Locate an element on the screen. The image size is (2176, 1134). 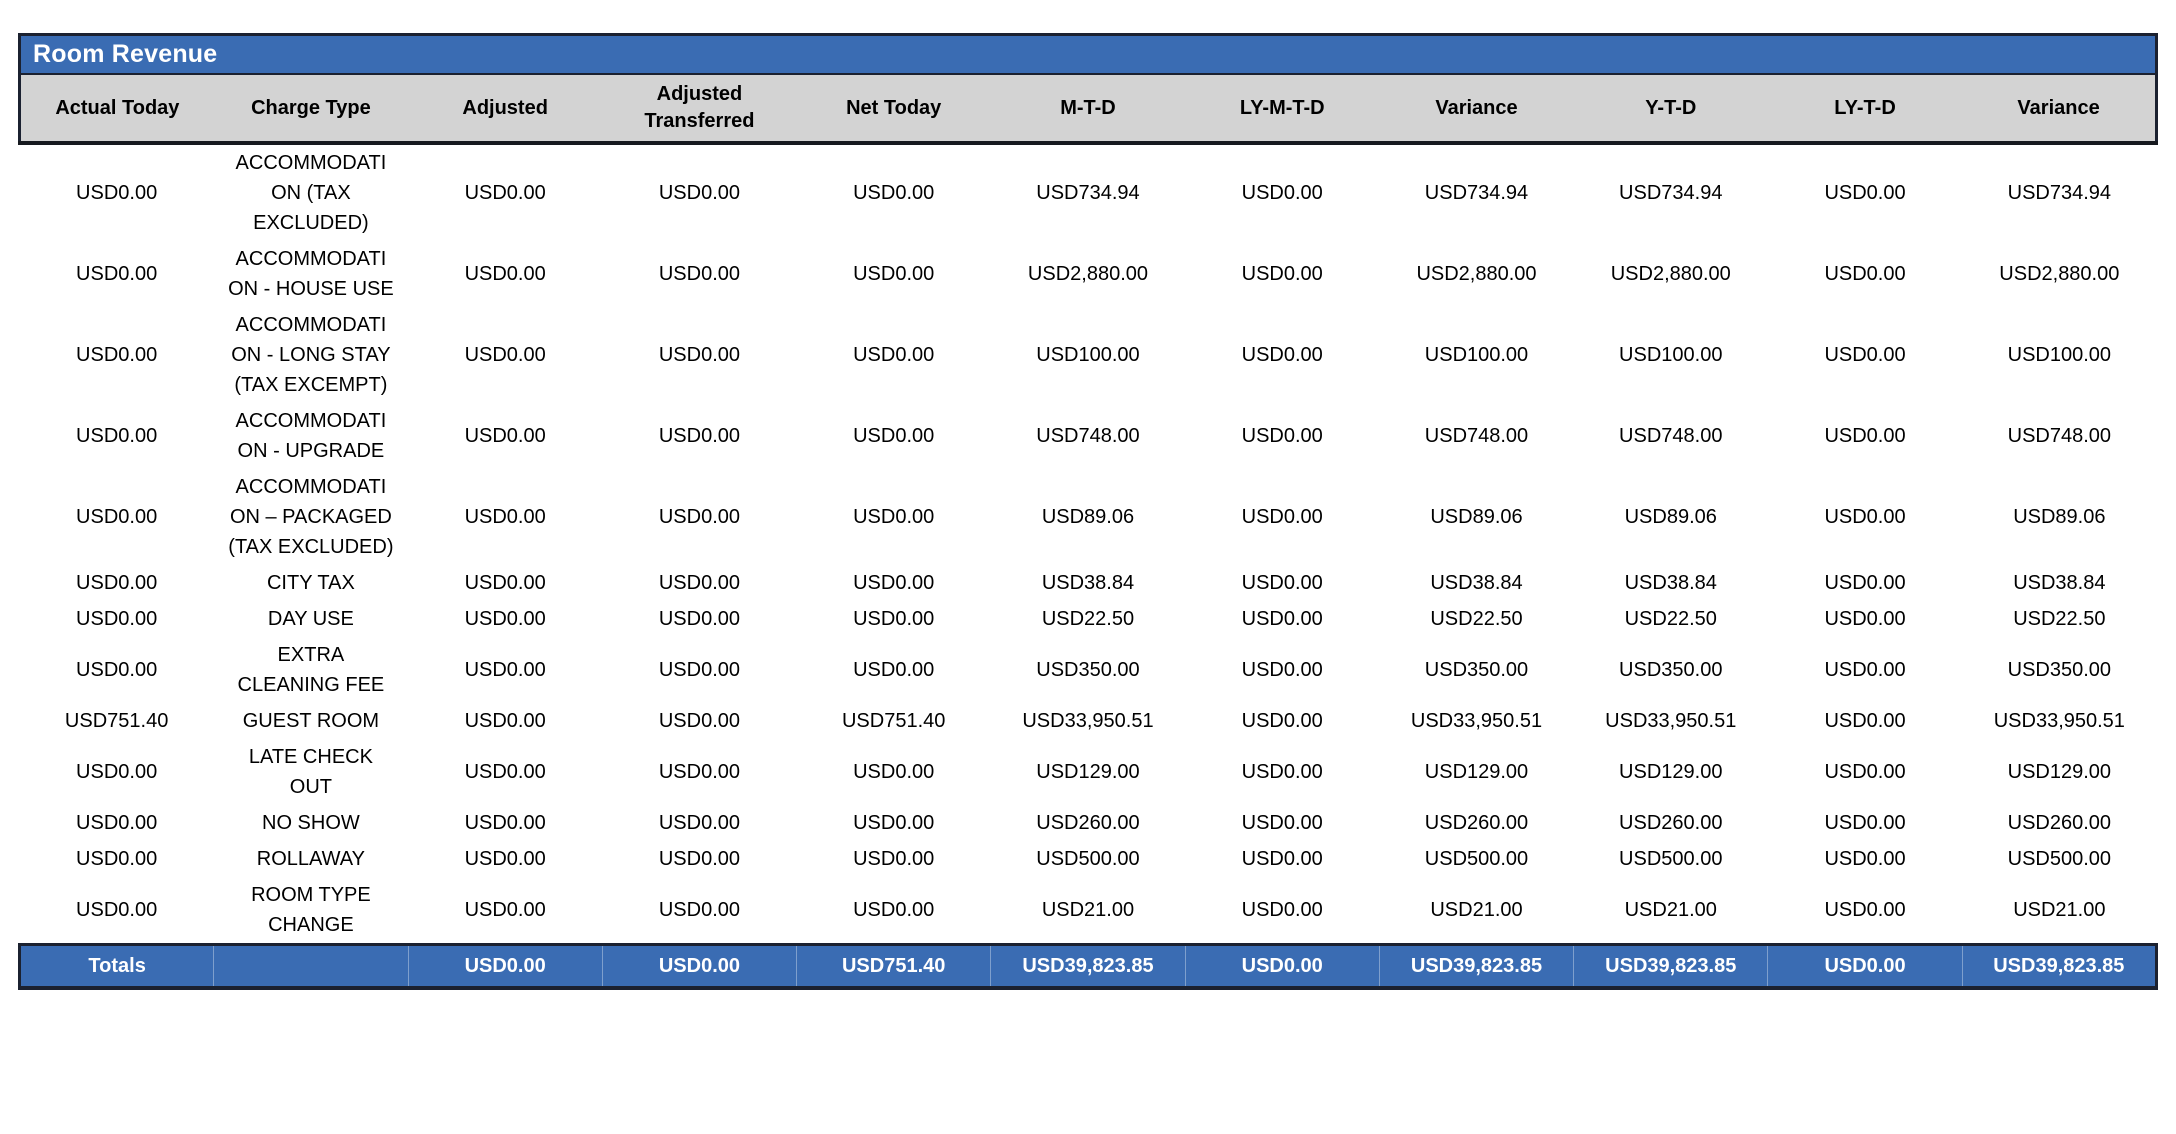
revenue-cell: USD100.00 is located at coordinates (1476, 355).